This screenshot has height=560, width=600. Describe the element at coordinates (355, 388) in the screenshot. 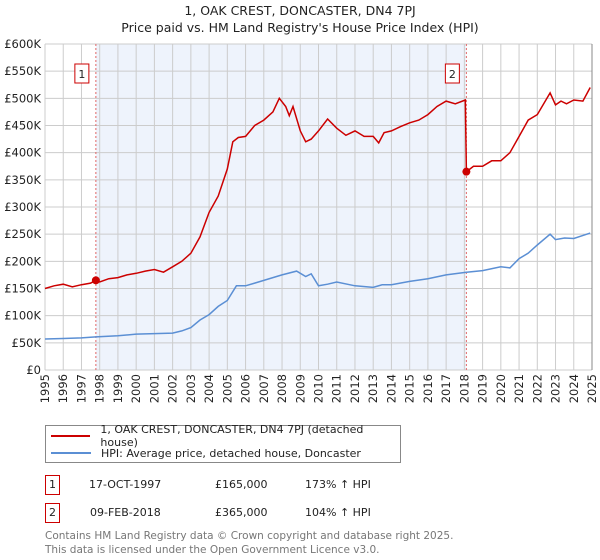

I see `x-tick-label: 2012` at that location.